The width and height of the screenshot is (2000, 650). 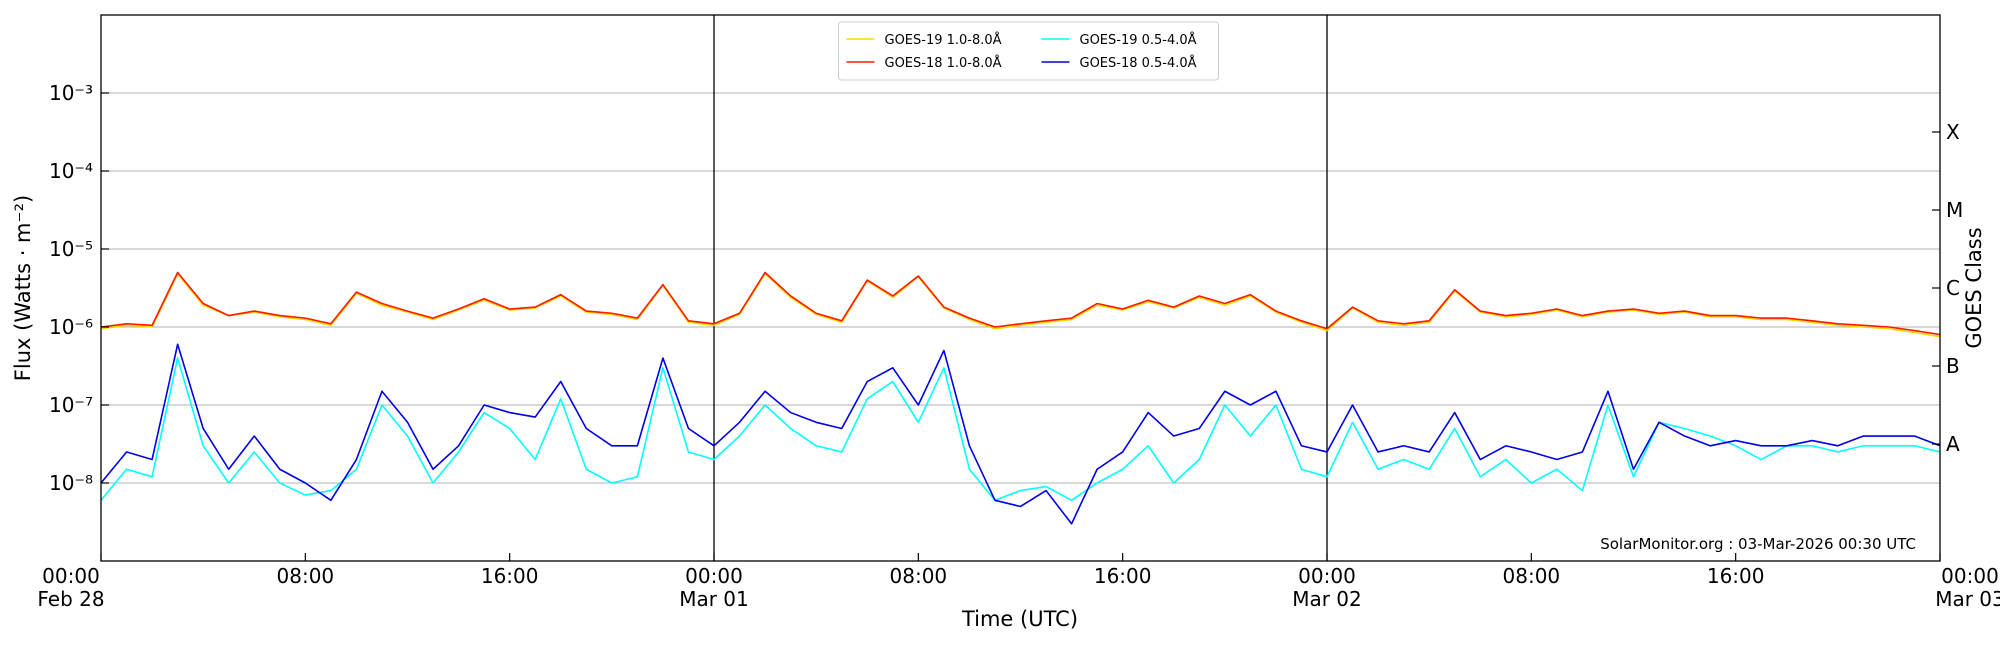 I want to click on y2-axis-label: GOES Class, so click(x=1974, y=287).